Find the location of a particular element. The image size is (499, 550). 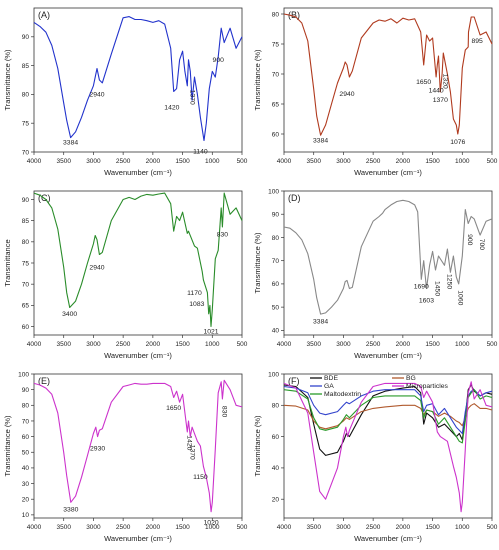

peak-annotation: 895 is located at coordinates (477, 41).